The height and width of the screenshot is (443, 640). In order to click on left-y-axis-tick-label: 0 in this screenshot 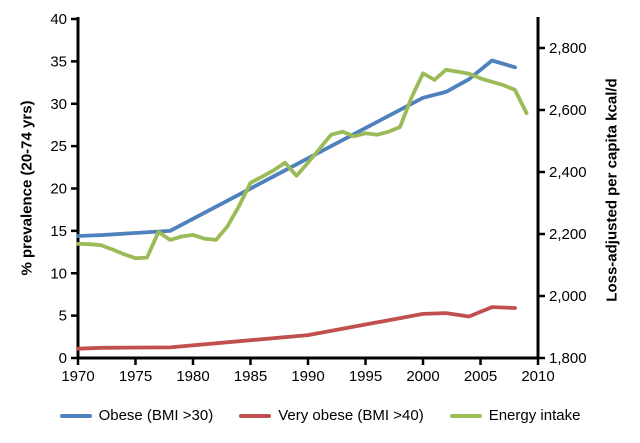, I will do `click(63, 358)`.